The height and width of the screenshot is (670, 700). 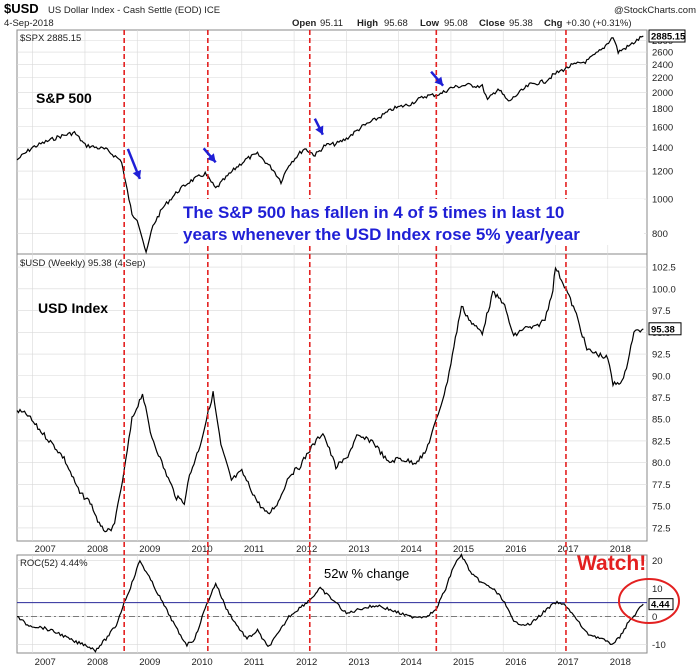 What do you see at coordinates (662, 53) in the screenshot?
I see `y-tick-label: 2600` at bounding box center [662, 53].